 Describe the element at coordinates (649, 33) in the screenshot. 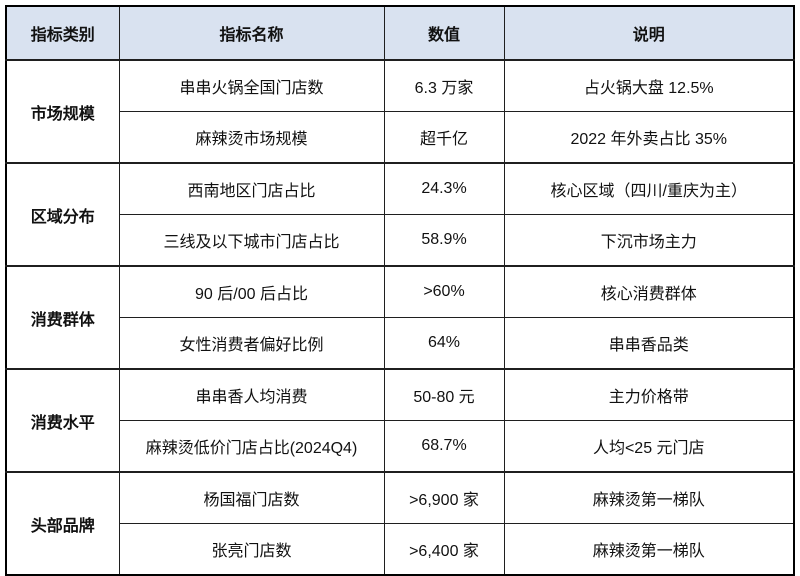

I see `column-header-note: 说明` at that location.